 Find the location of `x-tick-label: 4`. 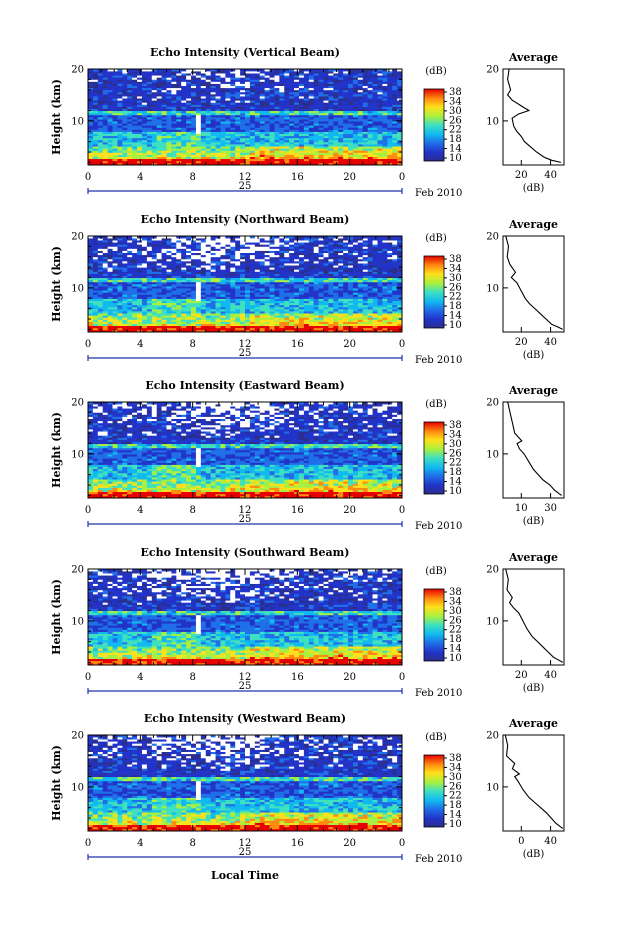

x-tick-label: 4 is located at coordinates (140, 177).